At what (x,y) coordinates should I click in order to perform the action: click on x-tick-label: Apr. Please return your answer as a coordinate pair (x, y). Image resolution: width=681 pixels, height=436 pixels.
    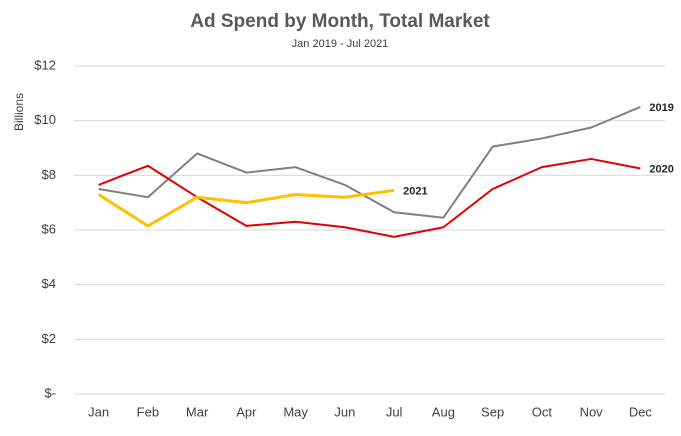
    Looking at the image, I should click on (246, 411).